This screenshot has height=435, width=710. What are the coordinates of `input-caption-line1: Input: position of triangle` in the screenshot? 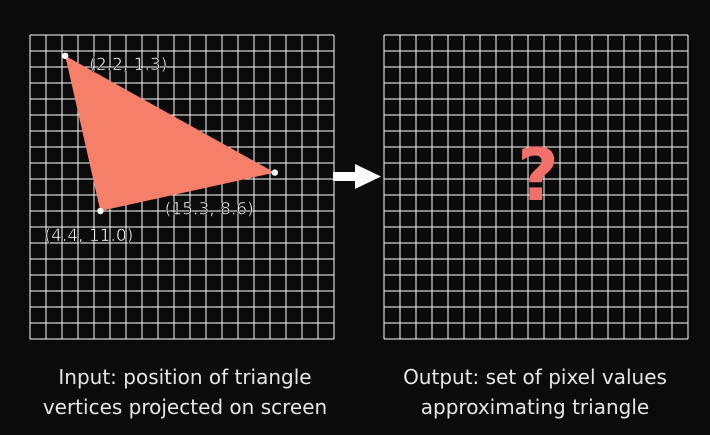 It's located at (185, 377).